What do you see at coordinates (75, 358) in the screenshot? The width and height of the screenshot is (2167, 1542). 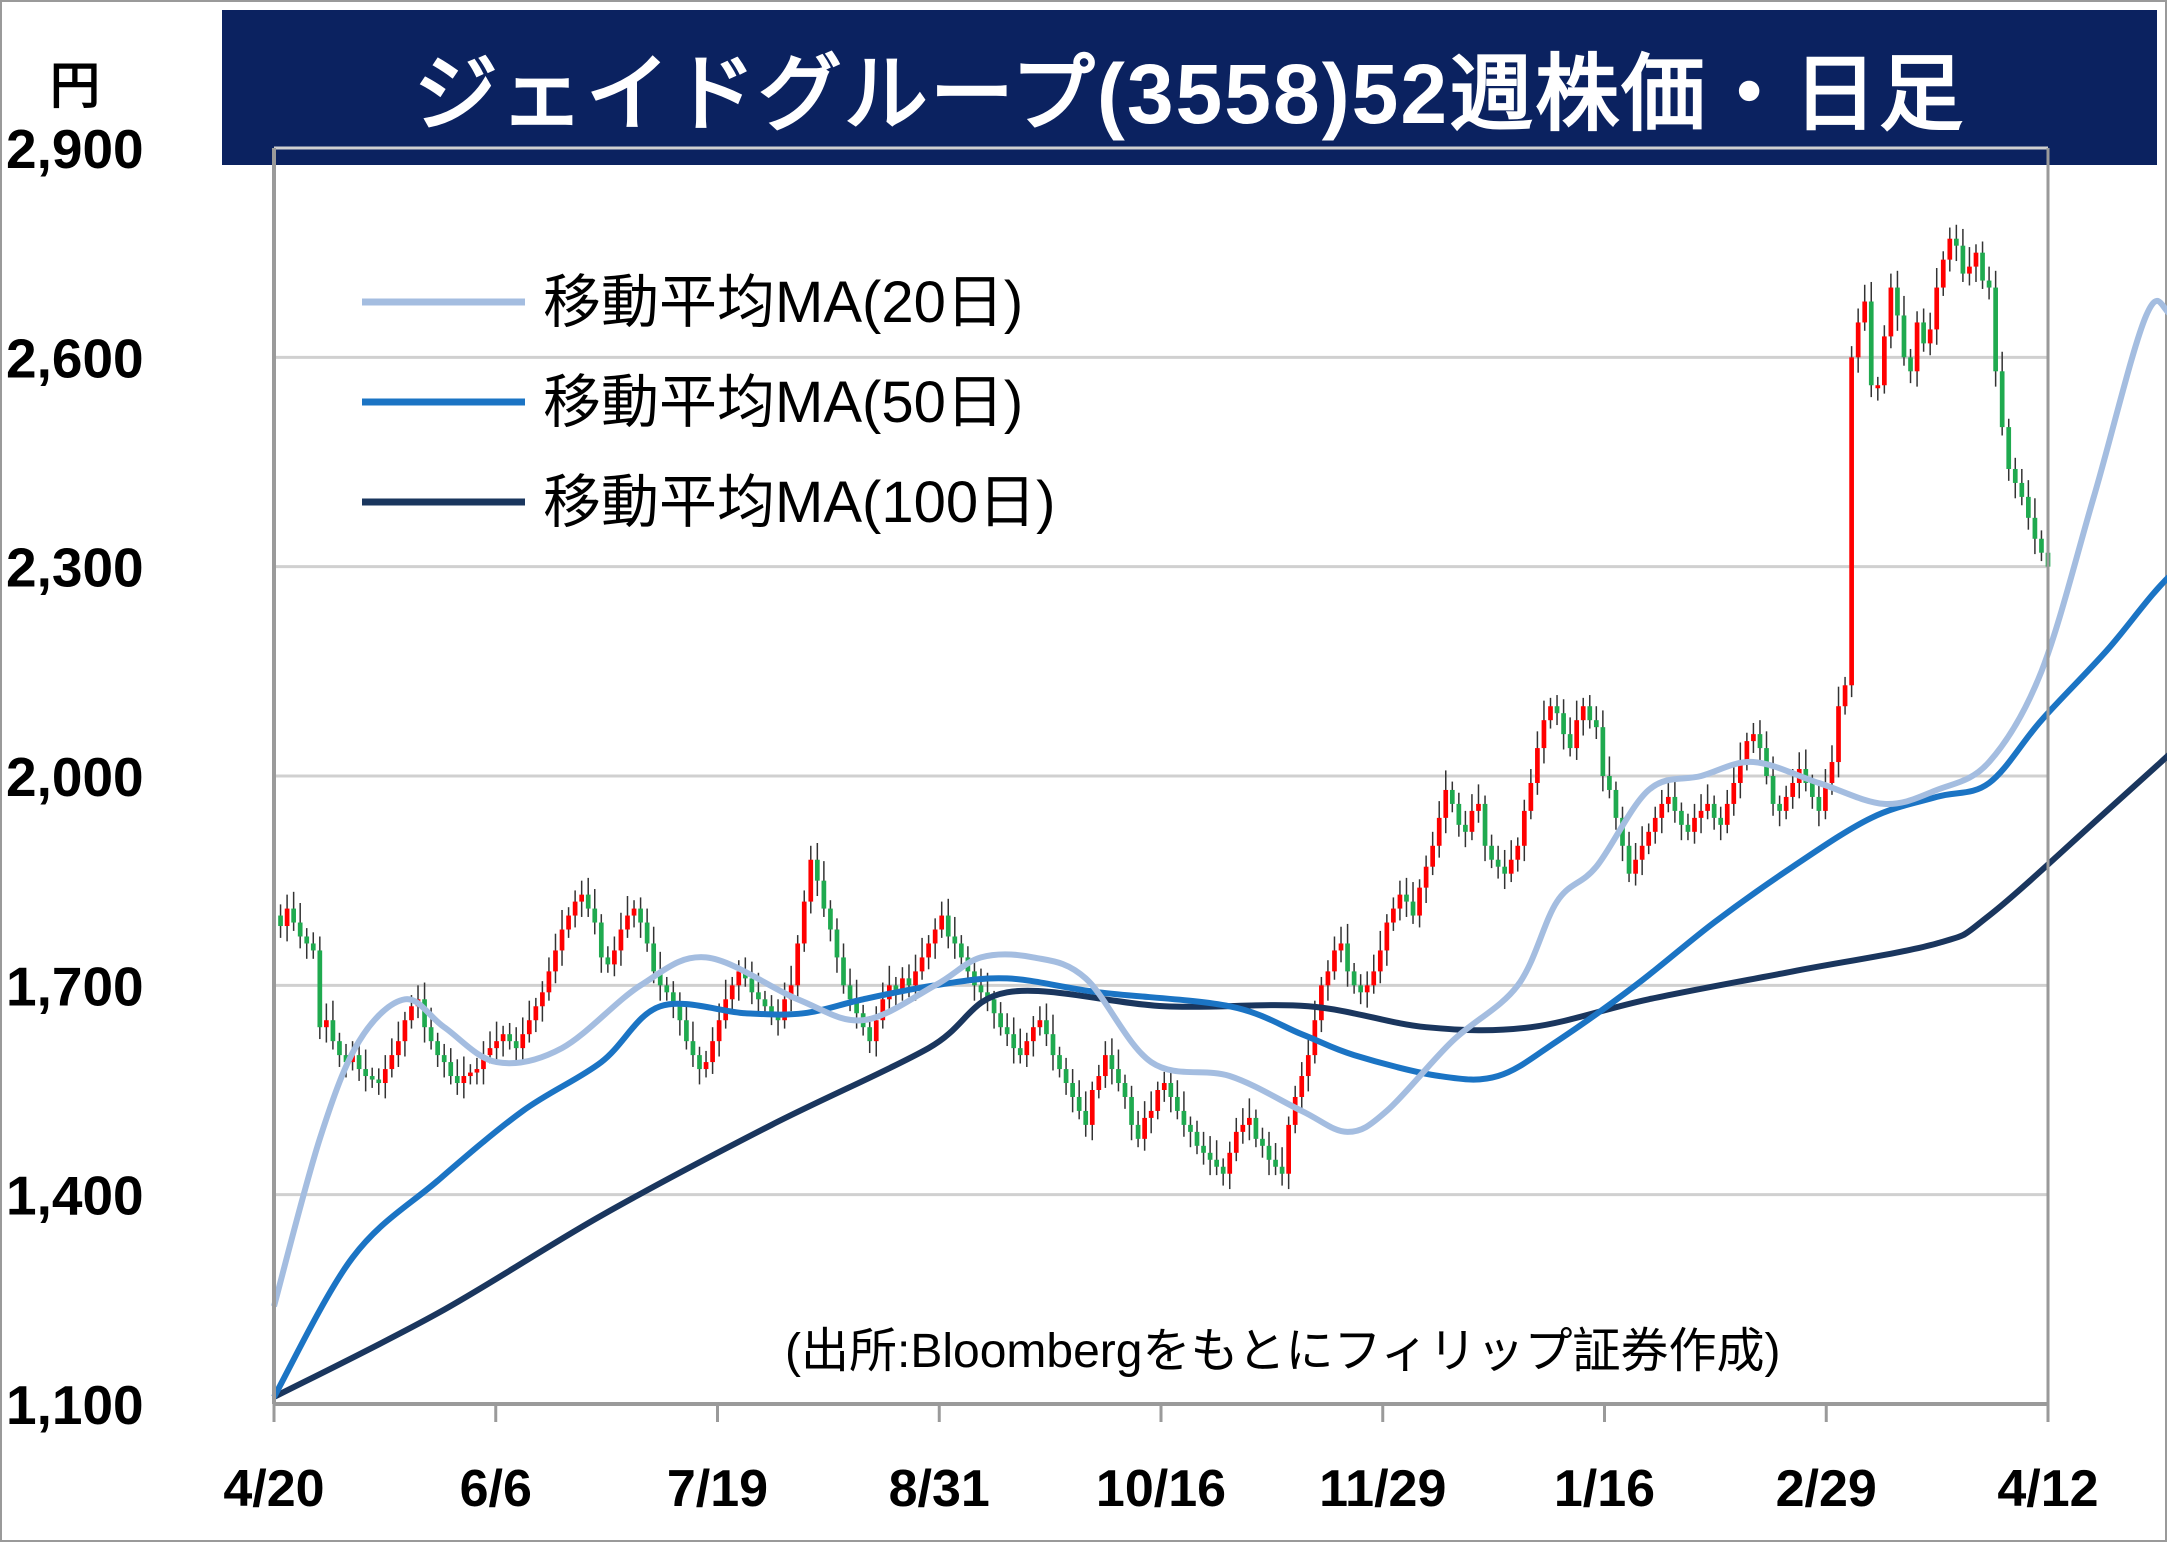 I see `y-tick-label: 2,600` at bounding box center [75, 358].